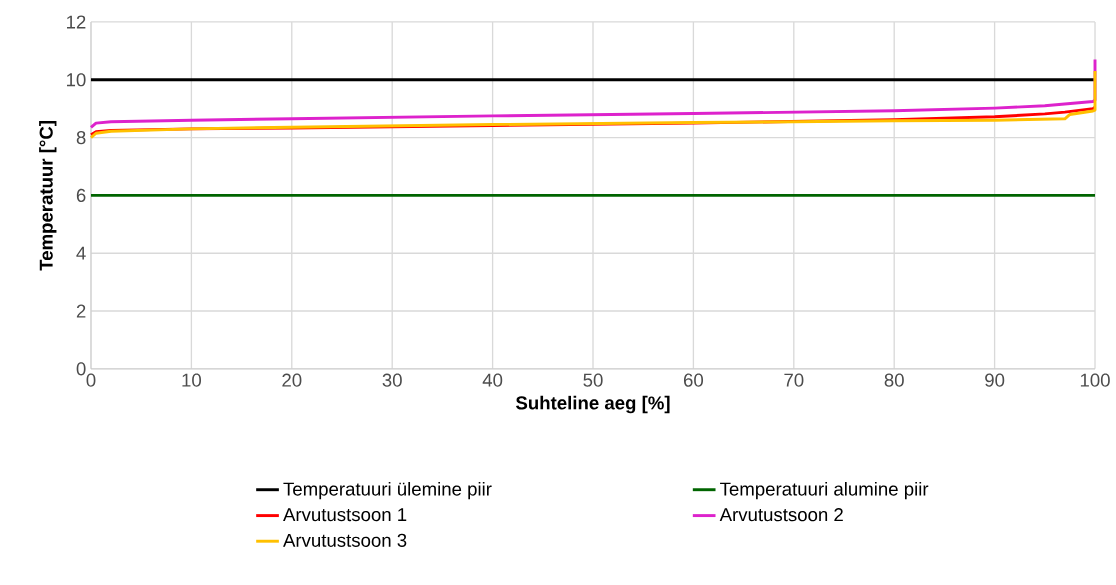 The image size is (1116, 585). Describe the element at coordinates (76, 80) in the screenshot. I see `y-tick-label: 10` at that location.